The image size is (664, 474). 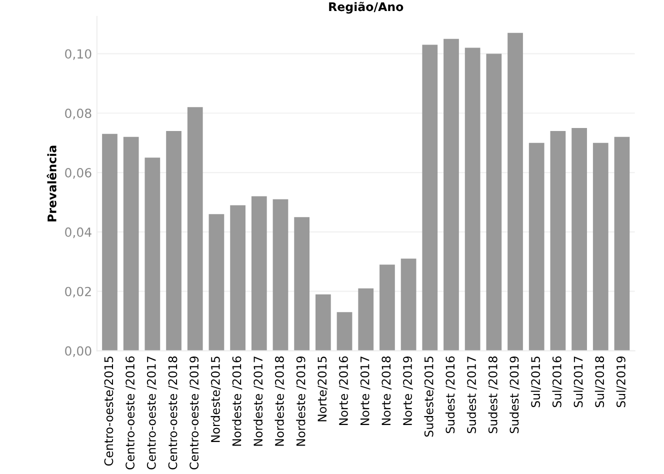 What do you see at coordinates (344, 391) in the screenshot?
I see `x-tick-label: Norte /2016` at bounding box center [344, 391].